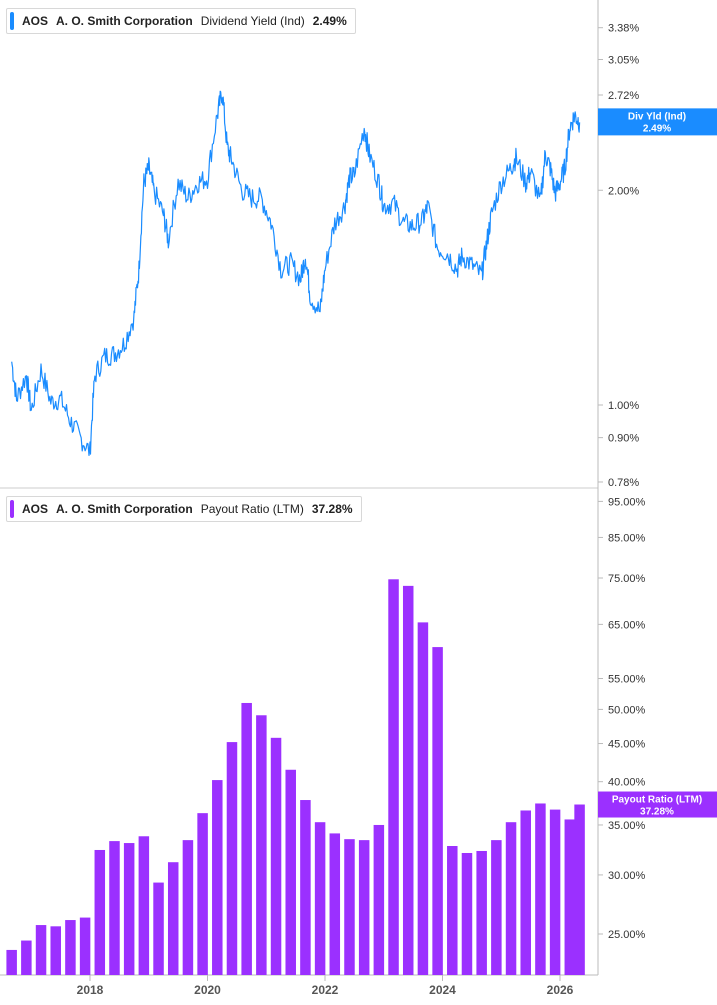  I want to click on payout-tick-label: 25.00%, so click(627, 935).